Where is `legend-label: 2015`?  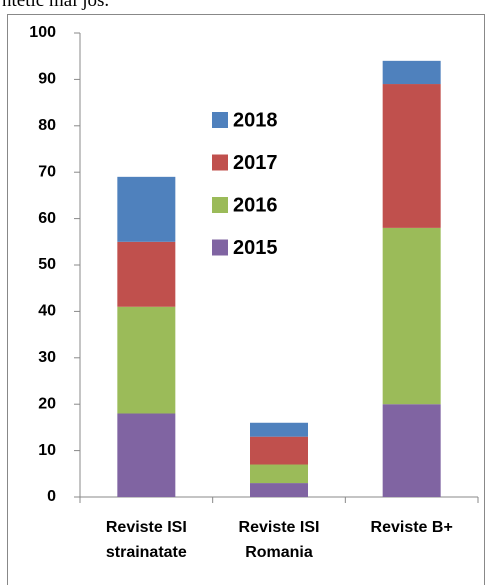
legend-label: 2015 is located at coordinates (255, 248).